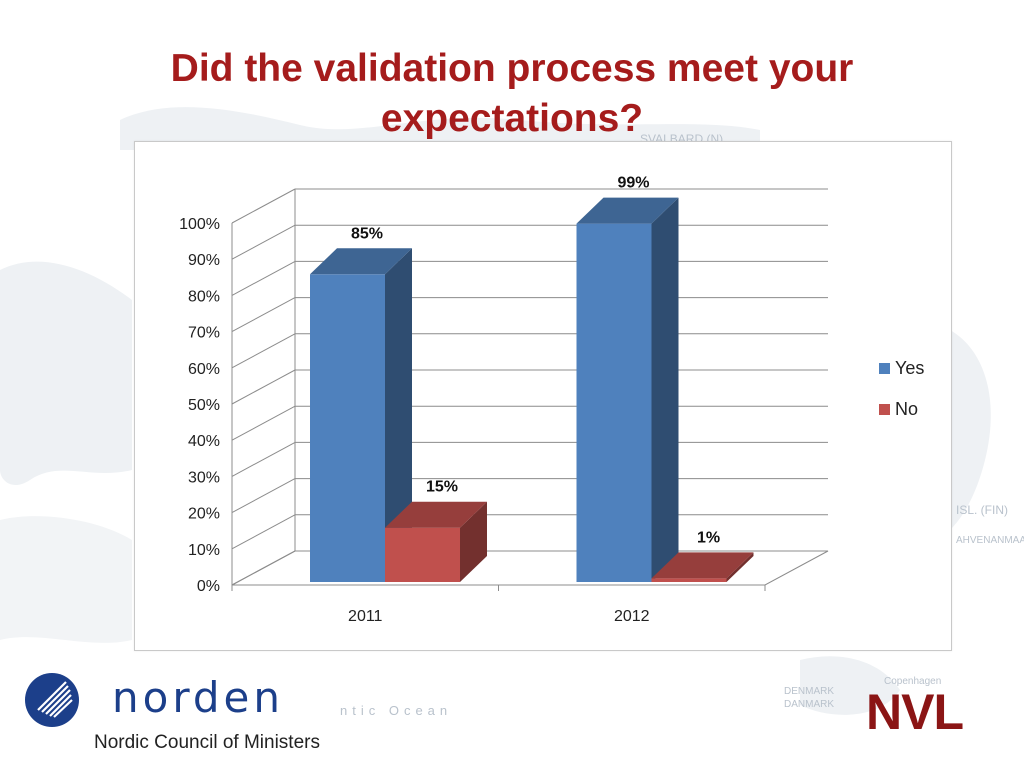 This screenshot has width=1024, height=768. I want to click on legend-swatch-yes, so click(884, 368).